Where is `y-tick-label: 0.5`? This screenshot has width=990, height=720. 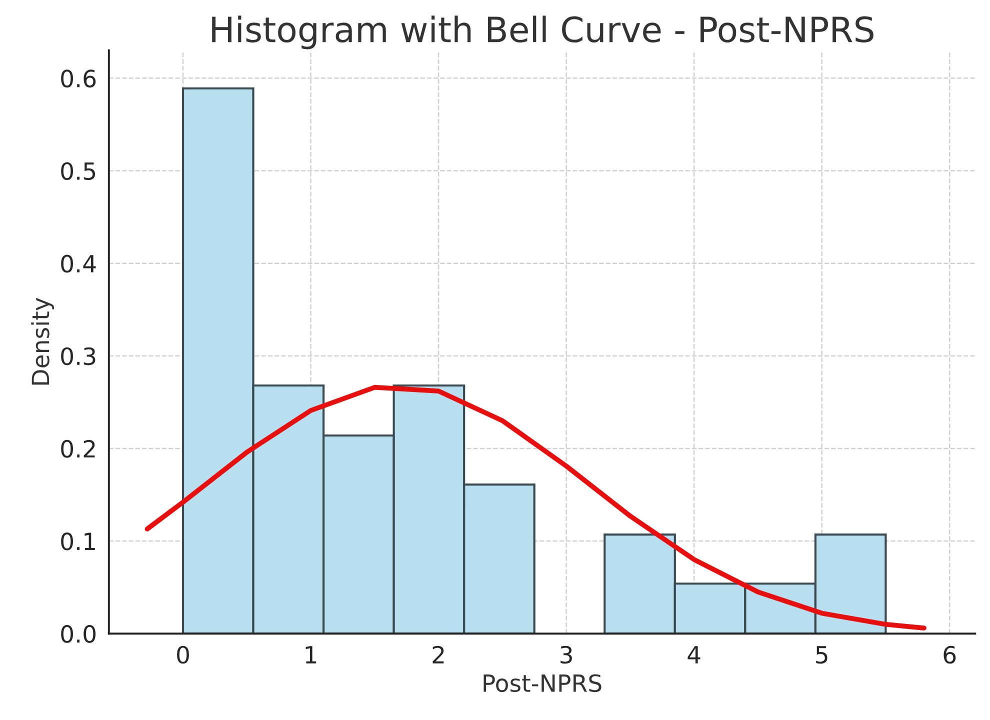 y-tick-label: 0.5 is located at coordinates (78, 171).